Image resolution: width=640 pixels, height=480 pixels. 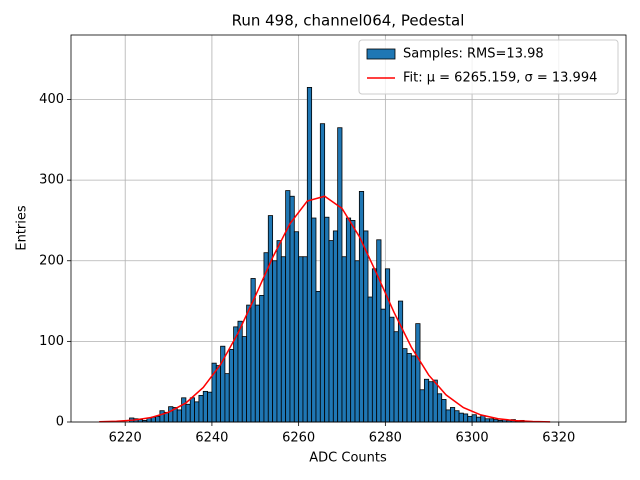 What do you see at coordinates (22, 228) in the screenshot?
I see `y-axis-label: Entries` at bounding box center [22, 228].